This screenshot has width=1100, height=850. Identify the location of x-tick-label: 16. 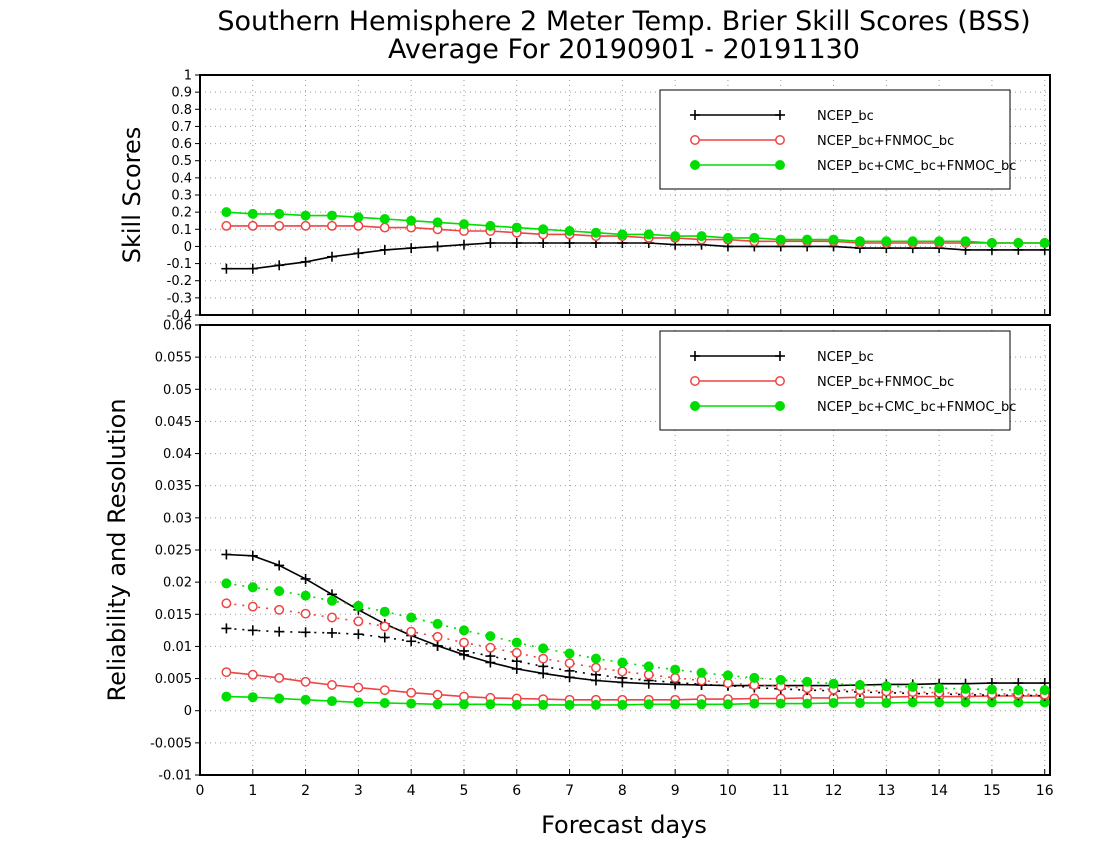
(1045, 791).